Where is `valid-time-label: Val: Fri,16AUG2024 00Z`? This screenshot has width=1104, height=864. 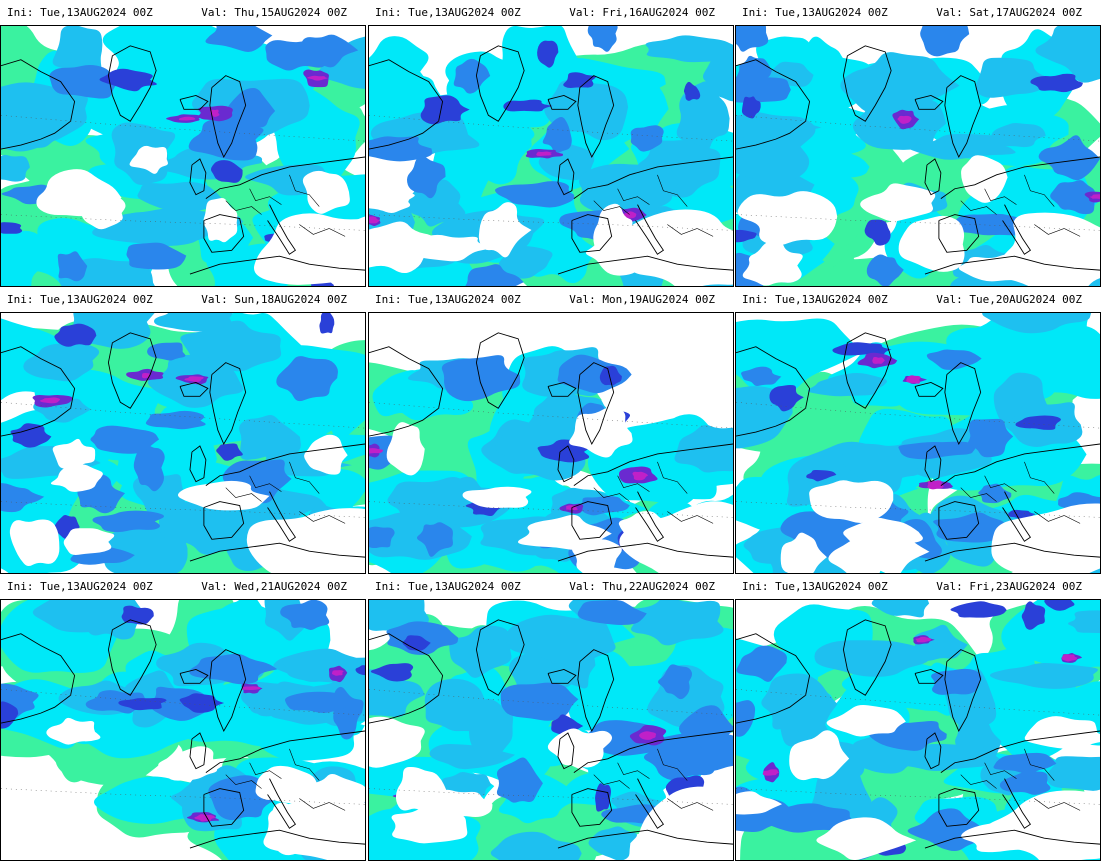
valid-time-label: Val: Fri,16AUG2024 00Z is located at coordinates (642, 12).